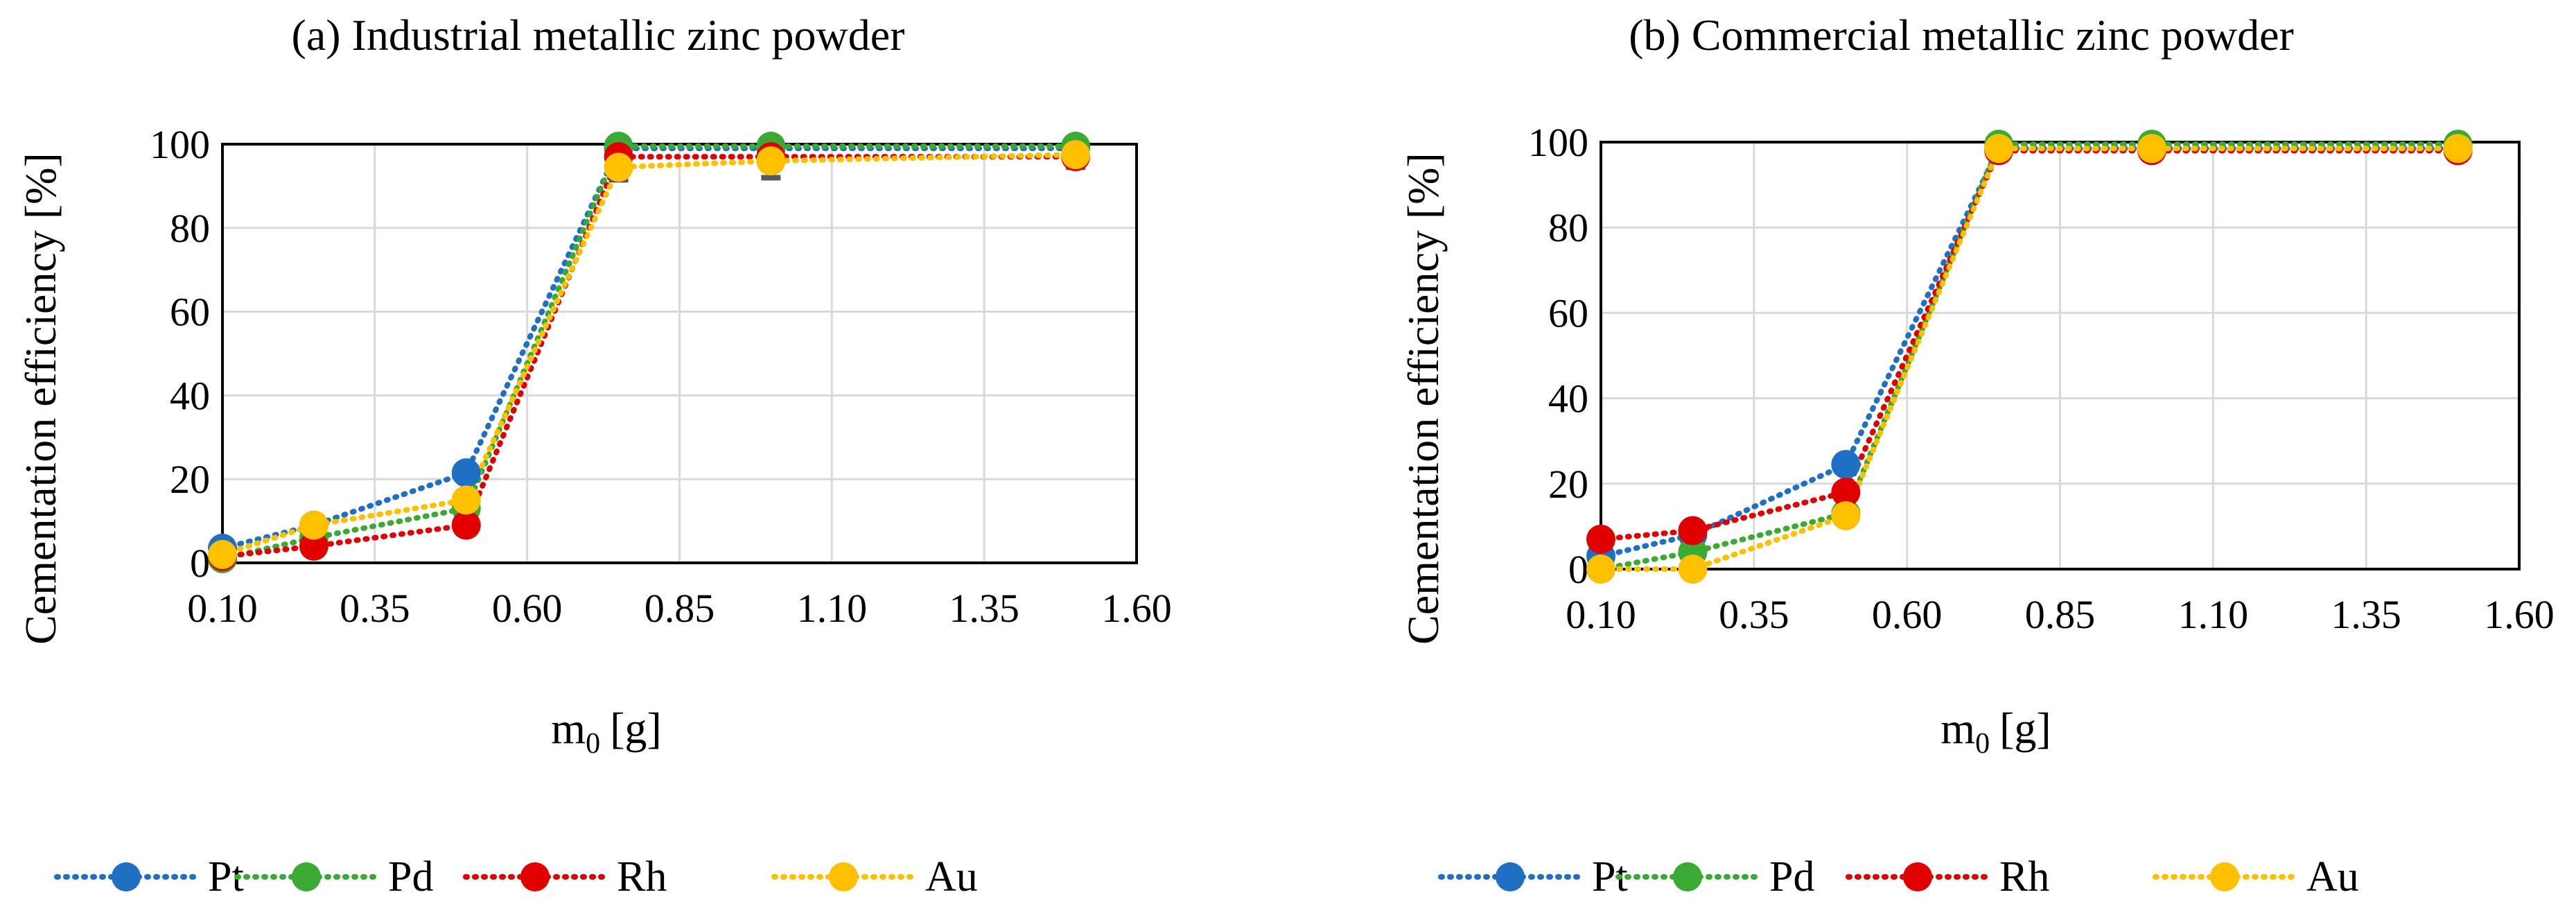 The image size is (2576, 915). Describe the element at coordinates (593, 744) in the screenshot. I see `x-axis-label-sub-a: 0` at that location.